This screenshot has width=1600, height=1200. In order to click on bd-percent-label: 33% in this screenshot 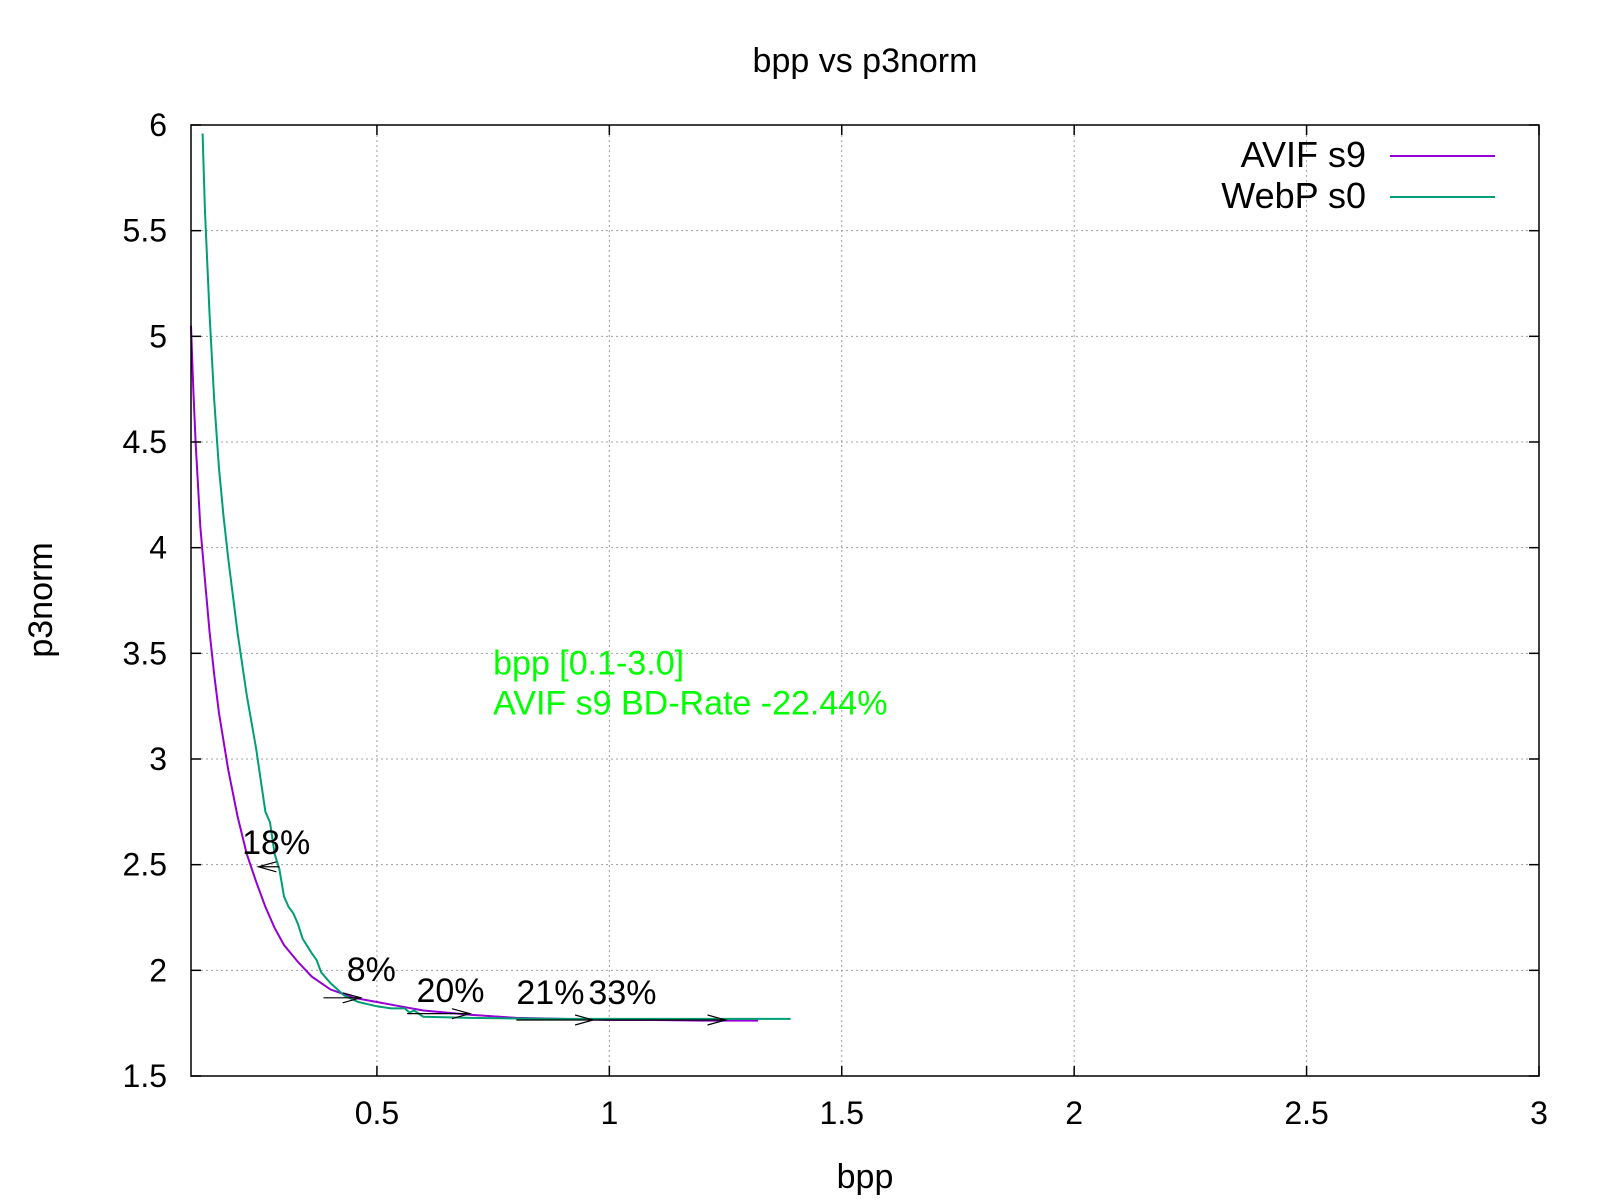, I will do `click(622, 993)`.